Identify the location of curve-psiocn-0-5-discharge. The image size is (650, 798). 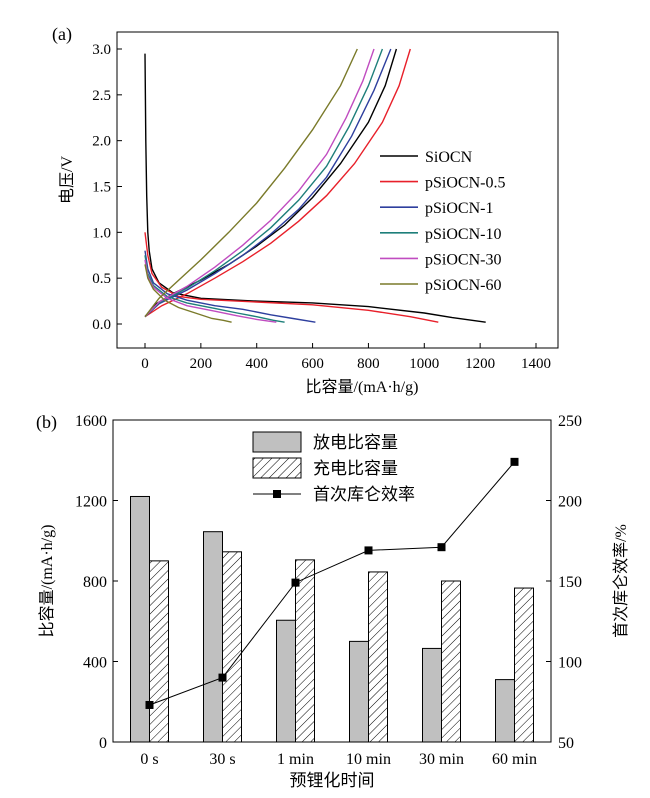
(291, 277).